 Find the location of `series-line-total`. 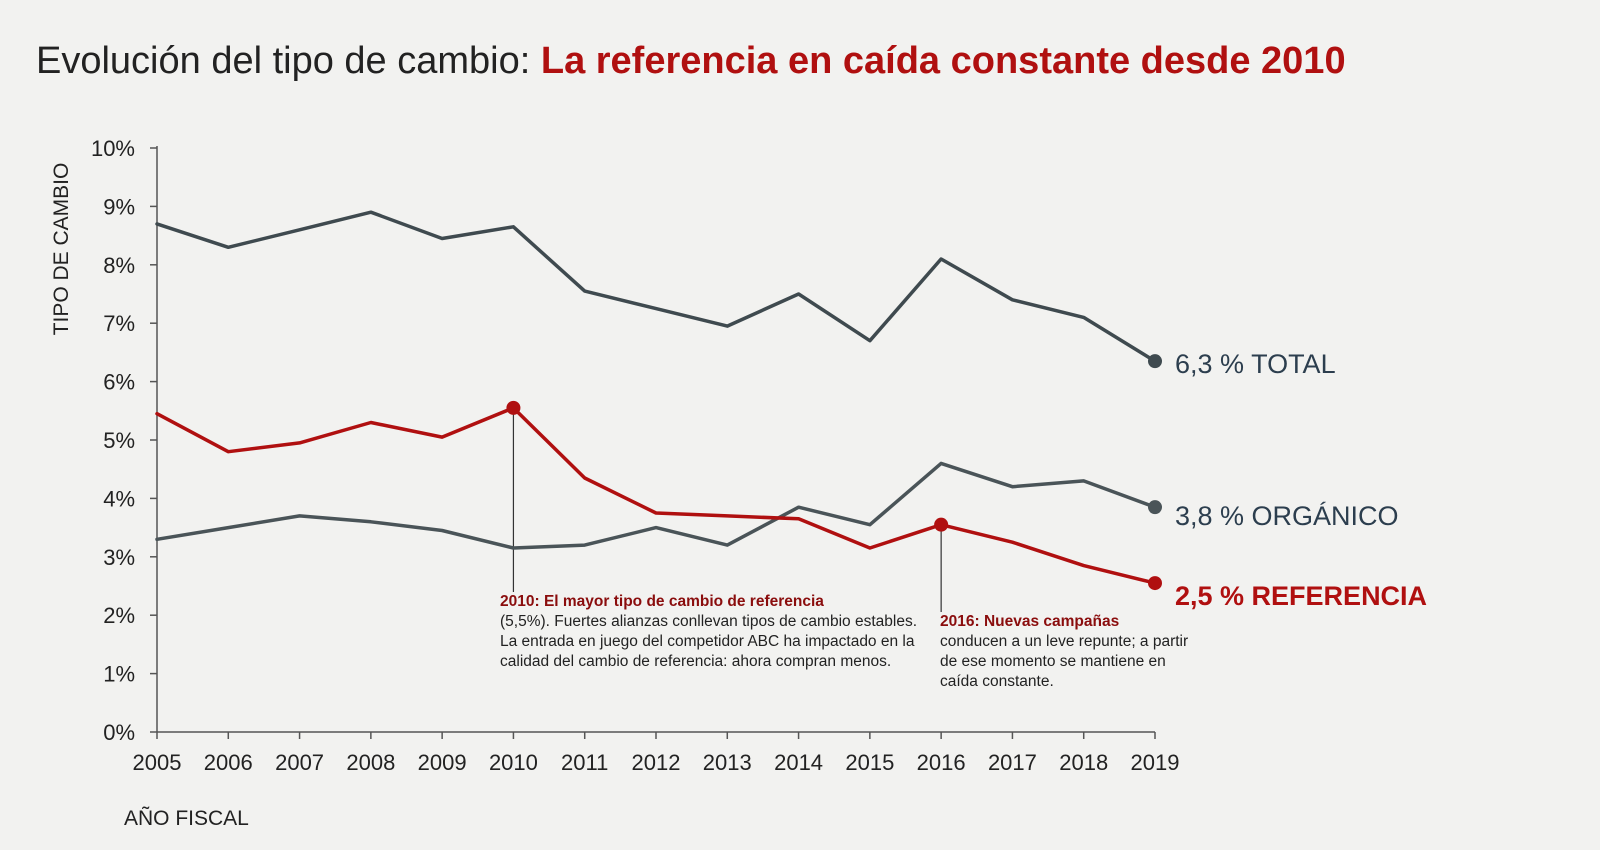

series-line-total is located at coordinates (656, 286).